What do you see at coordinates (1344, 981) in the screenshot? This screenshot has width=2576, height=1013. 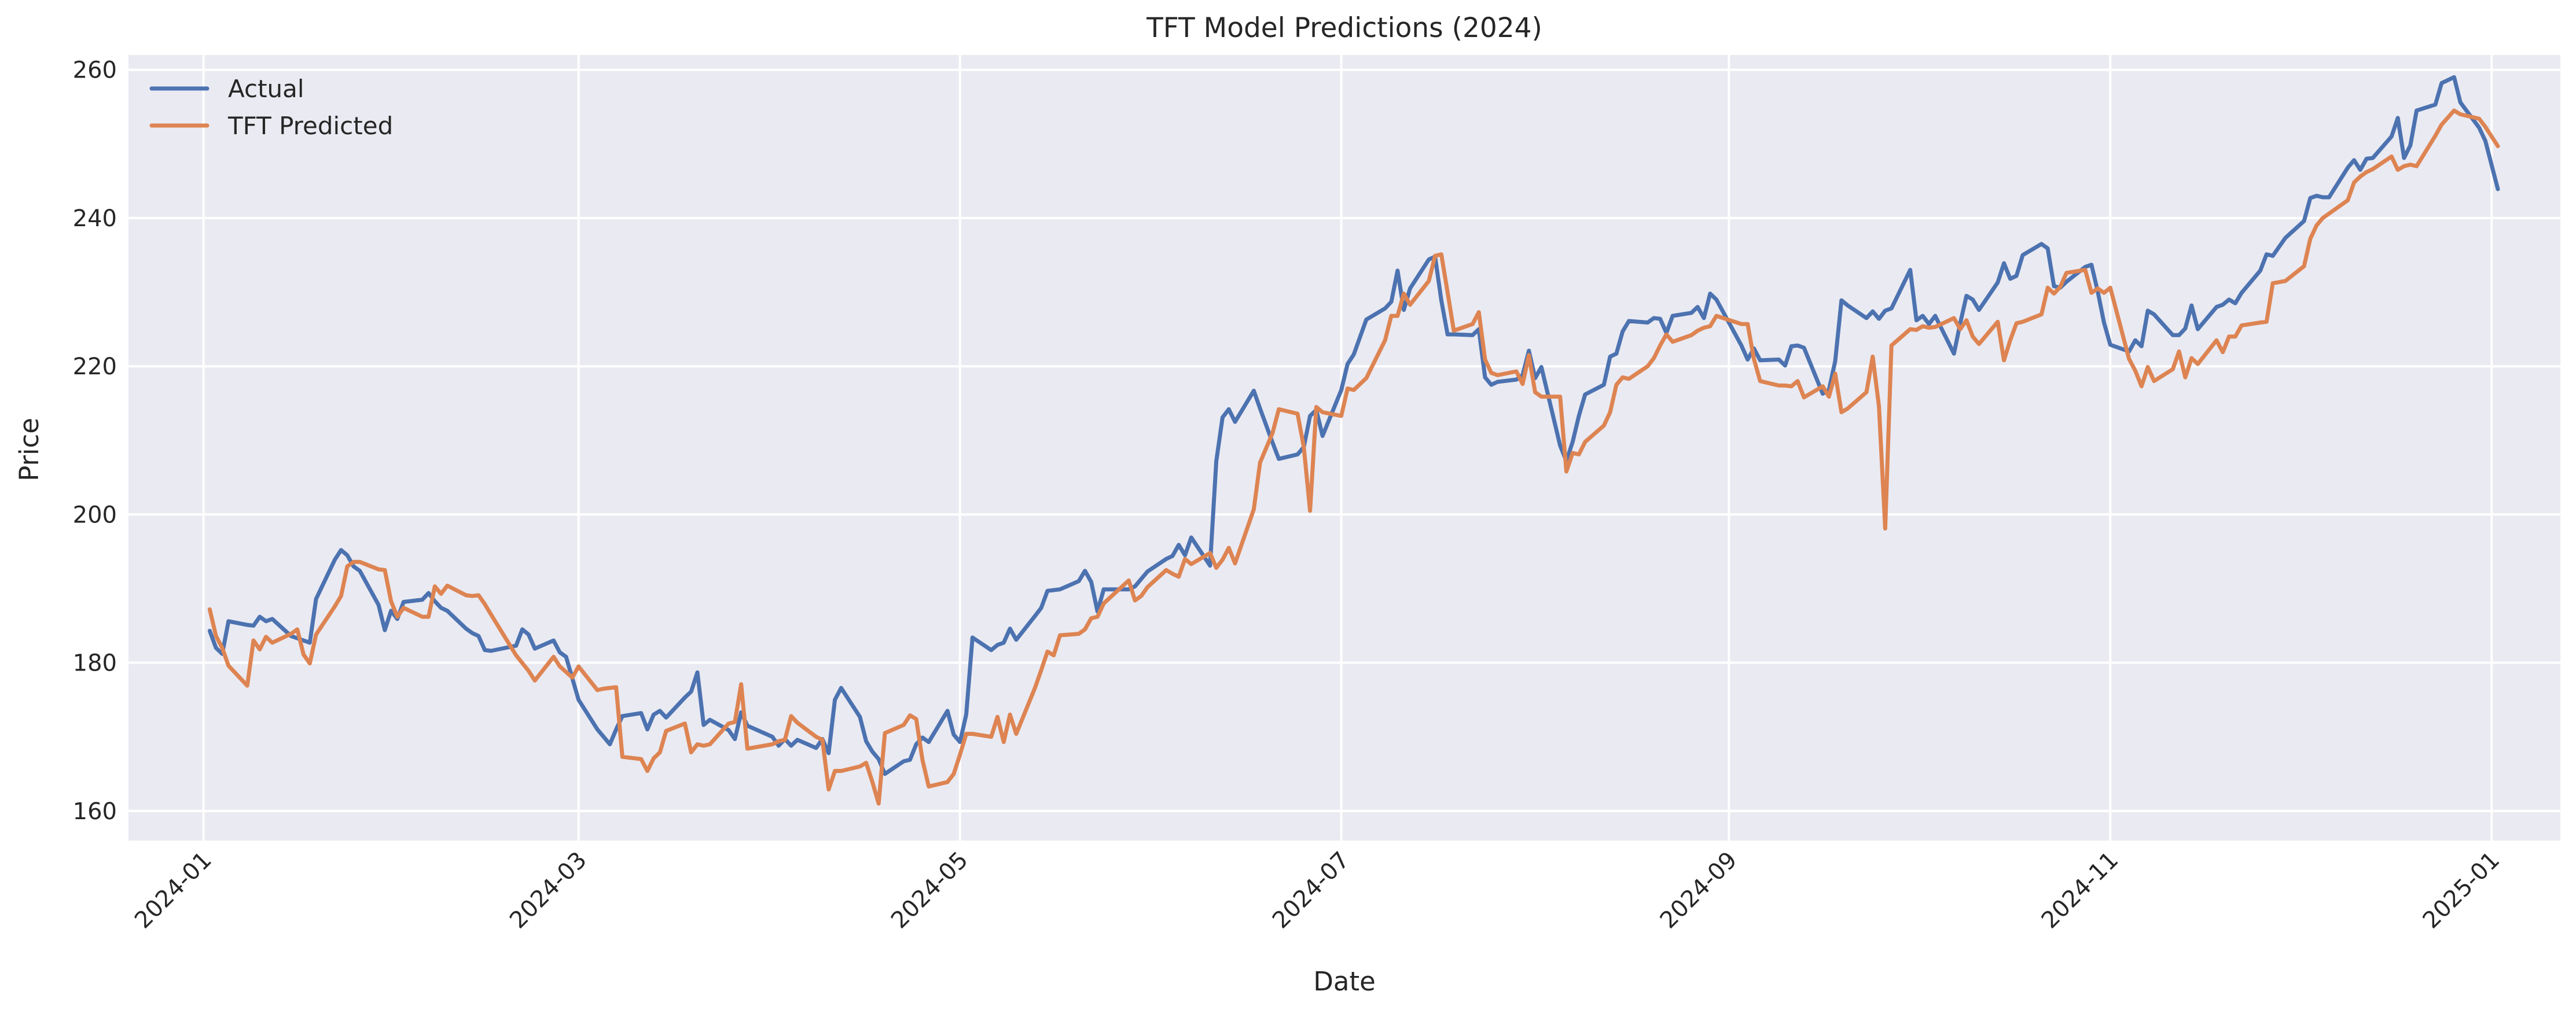 I see `x-axis-title: Date` at bounding box center [1344, 981].